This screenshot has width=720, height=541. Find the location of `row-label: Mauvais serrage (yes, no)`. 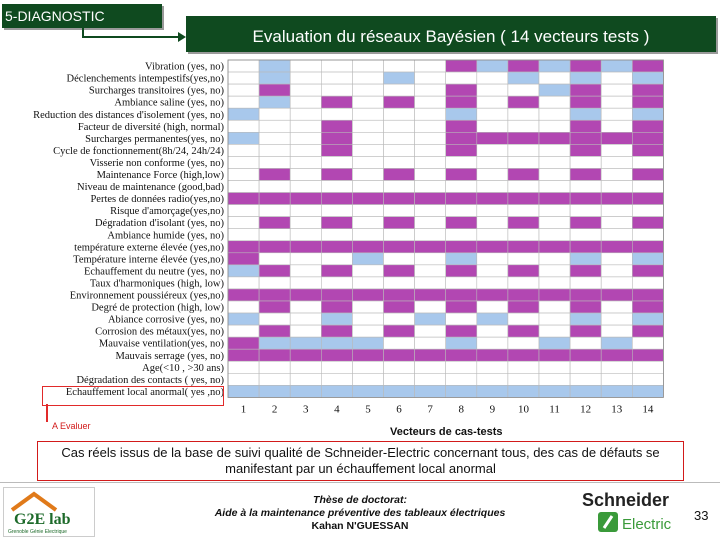

row-label: Mauvais serrage (yes, no) is located at coordinates (170, 356).